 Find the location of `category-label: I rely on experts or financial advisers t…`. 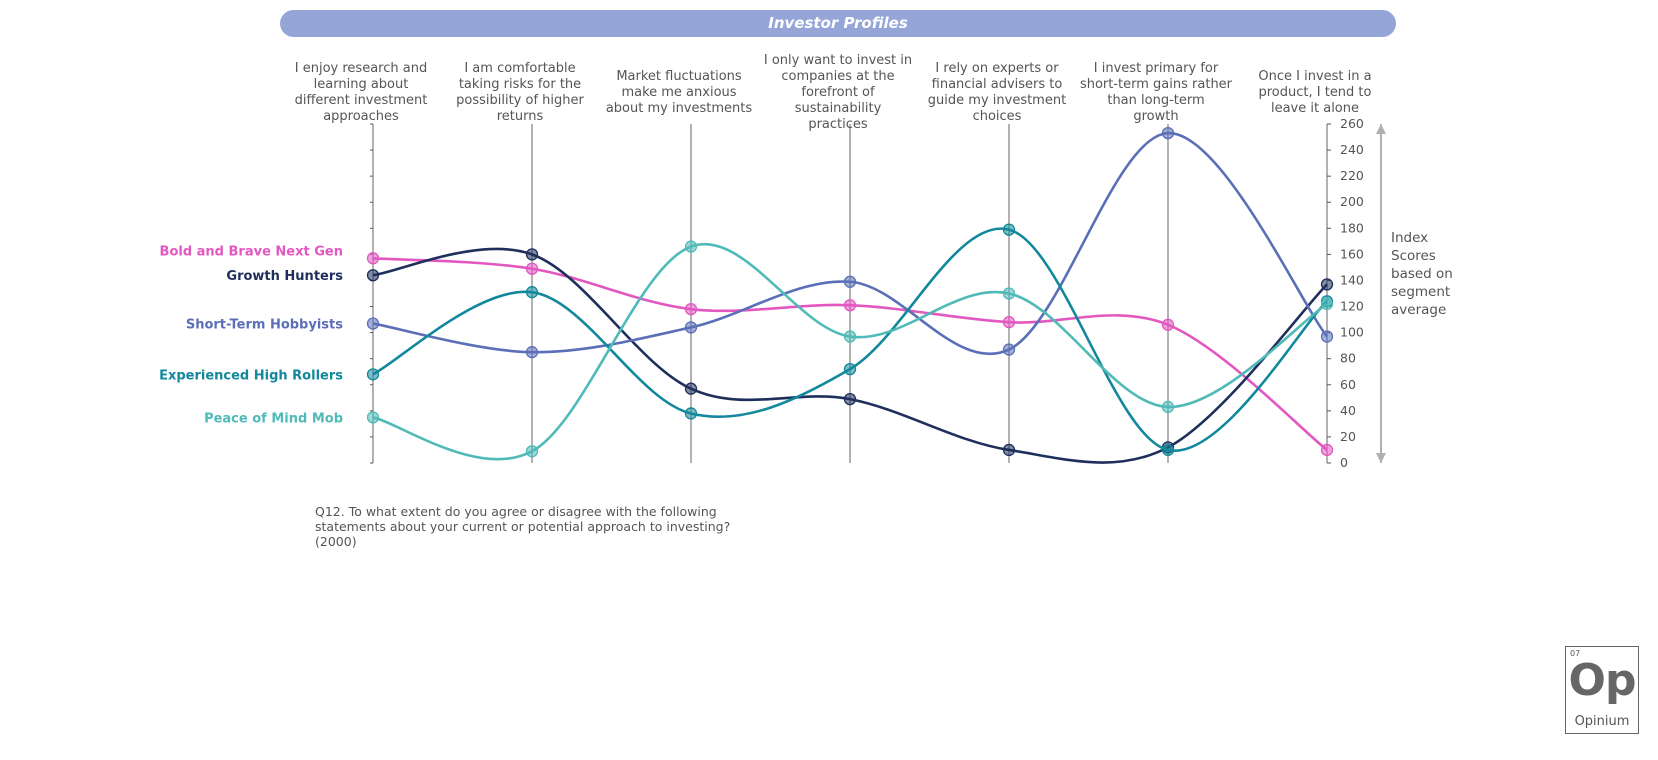

category-label: I rely on experts or financial advisers t… is located at coordinates (997, 92).